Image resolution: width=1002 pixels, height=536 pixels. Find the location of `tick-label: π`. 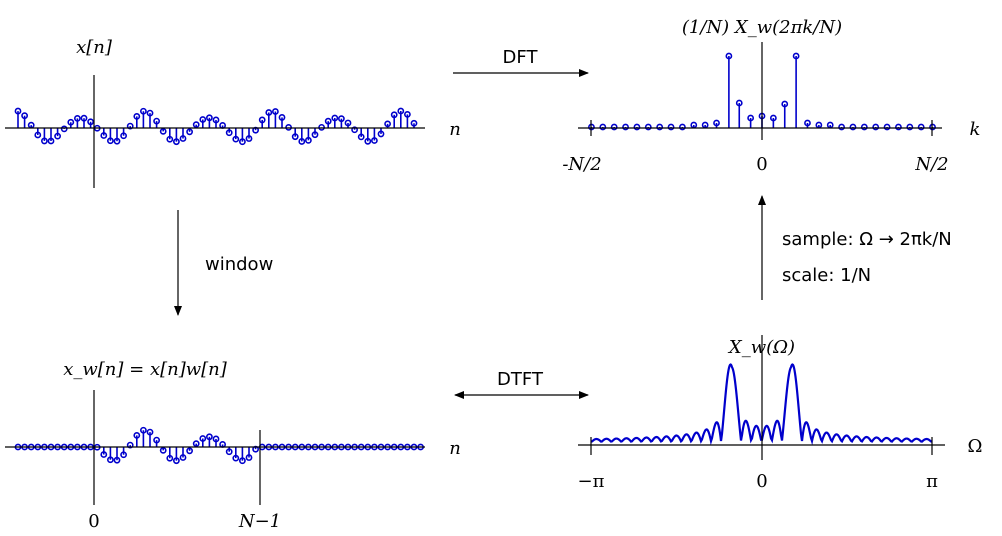

tick-label: π is located at coordinates (932, 481).